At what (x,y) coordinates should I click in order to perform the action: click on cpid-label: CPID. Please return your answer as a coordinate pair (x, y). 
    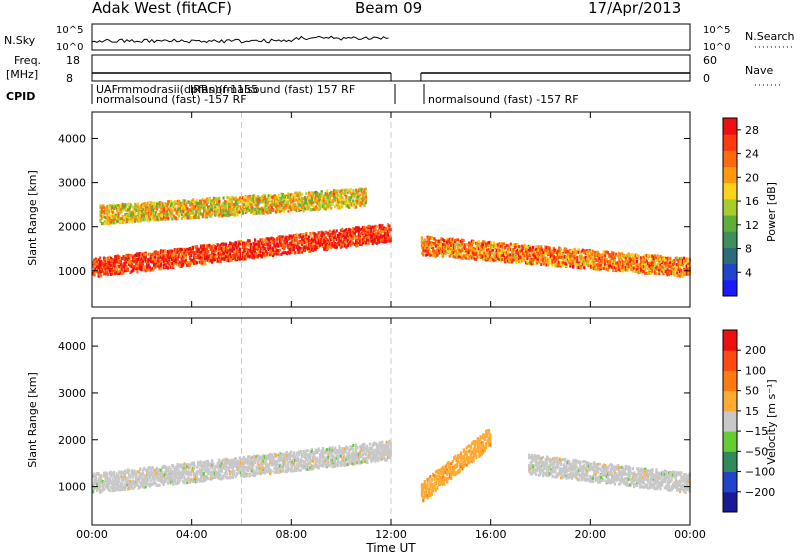
    Looking at the image, I should click on (20, 96).